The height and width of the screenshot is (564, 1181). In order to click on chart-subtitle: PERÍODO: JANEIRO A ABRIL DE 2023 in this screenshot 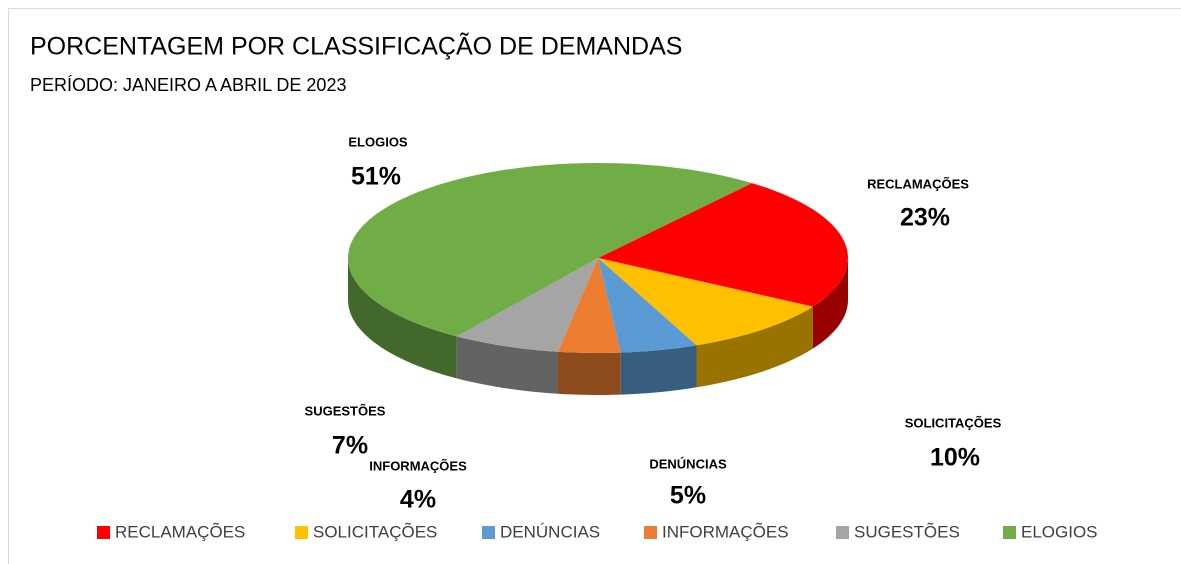, I will do `click(188, 85)`.